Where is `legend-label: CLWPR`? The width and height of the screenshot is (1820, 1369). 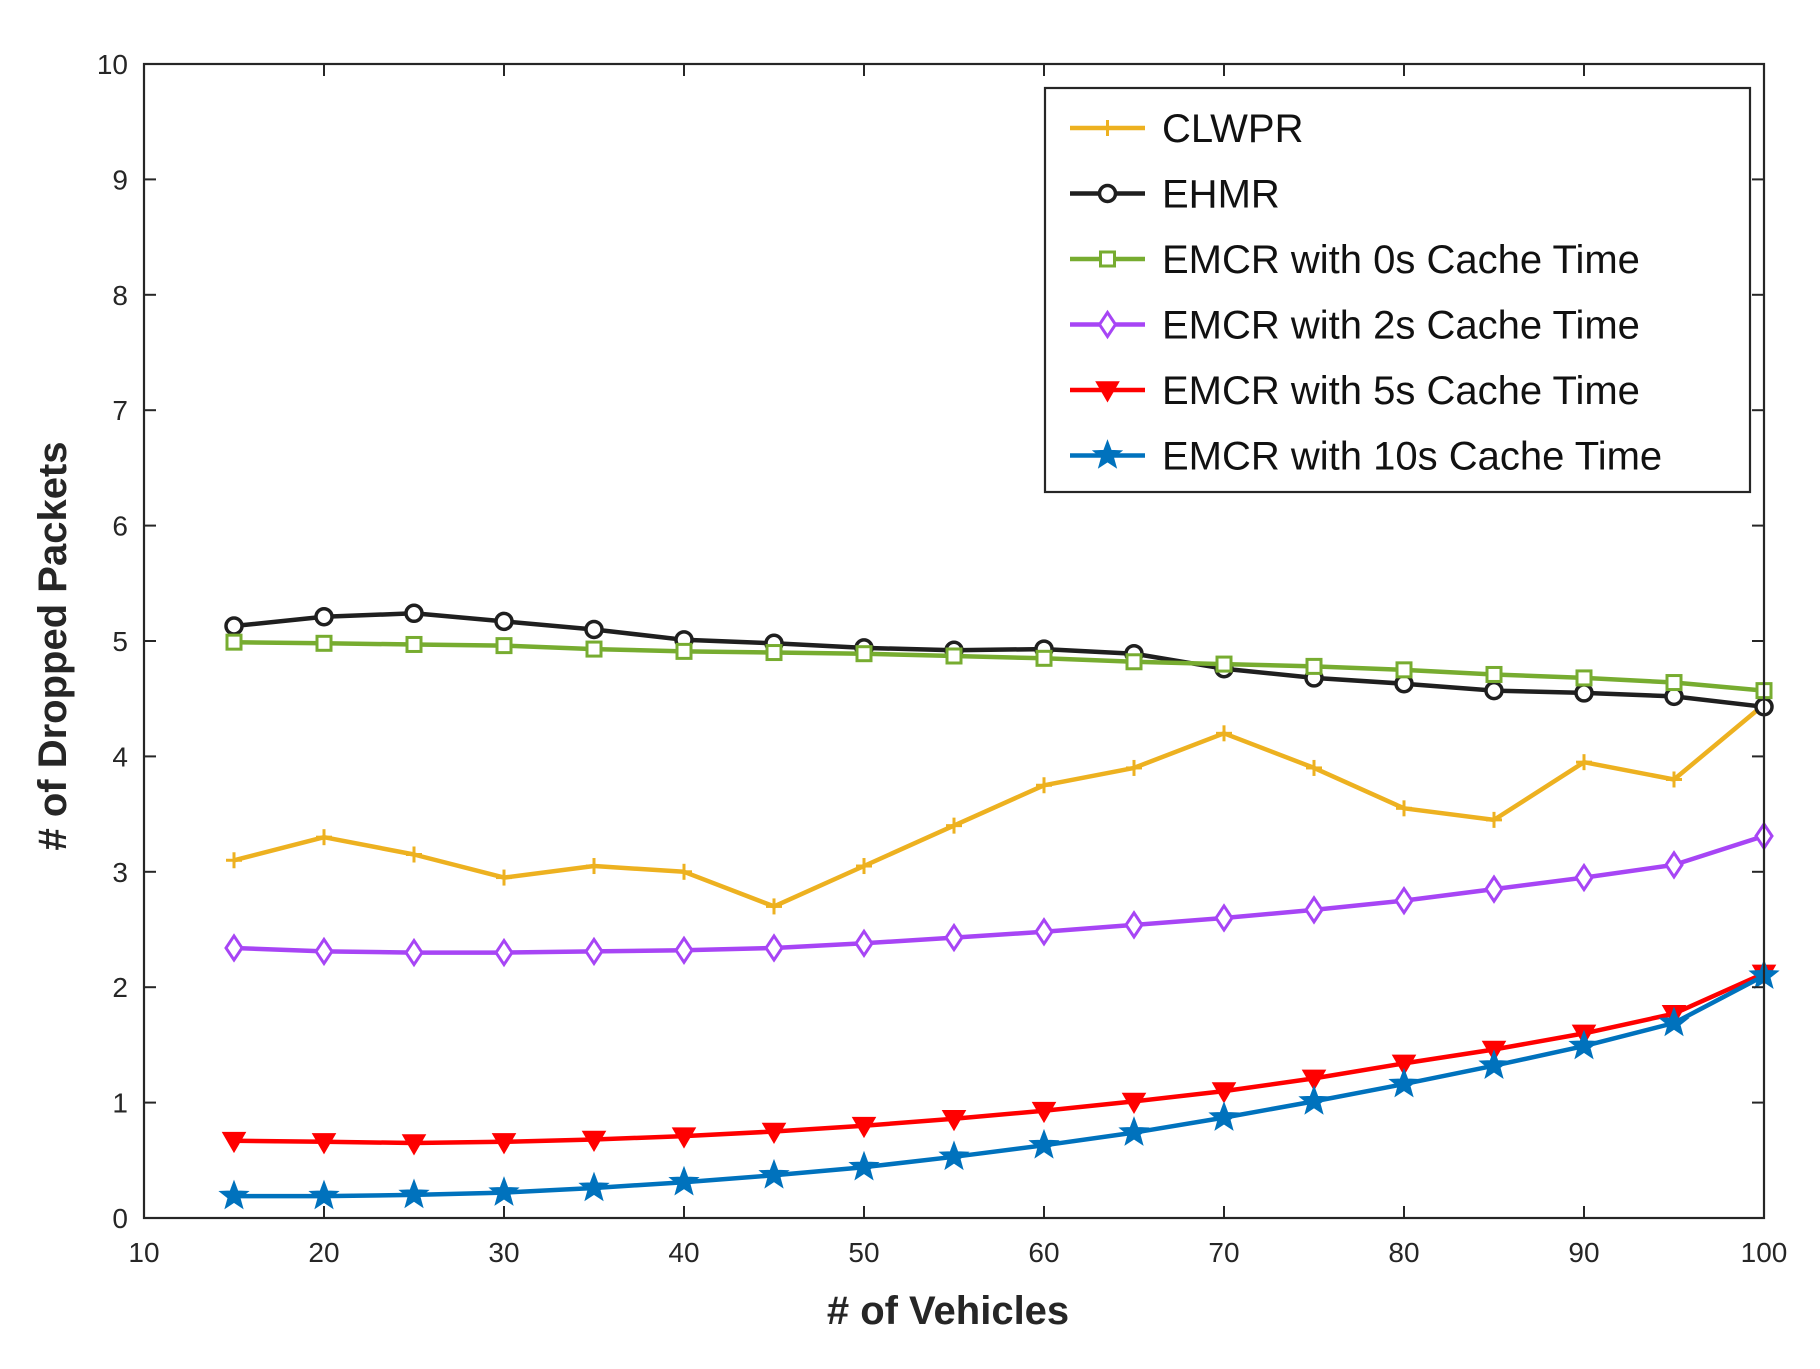
legend-label: CLWPR is located at coordinates (1232, 129).